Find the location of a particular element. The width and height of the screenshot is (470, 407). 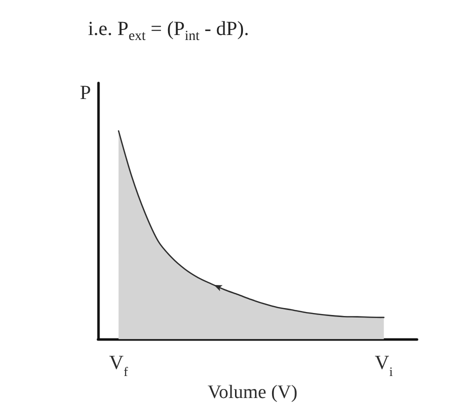

chart-title: i.e. P$_{ext}$ = (P$_{int}$ - dP). is located at coordinates (168, 31).